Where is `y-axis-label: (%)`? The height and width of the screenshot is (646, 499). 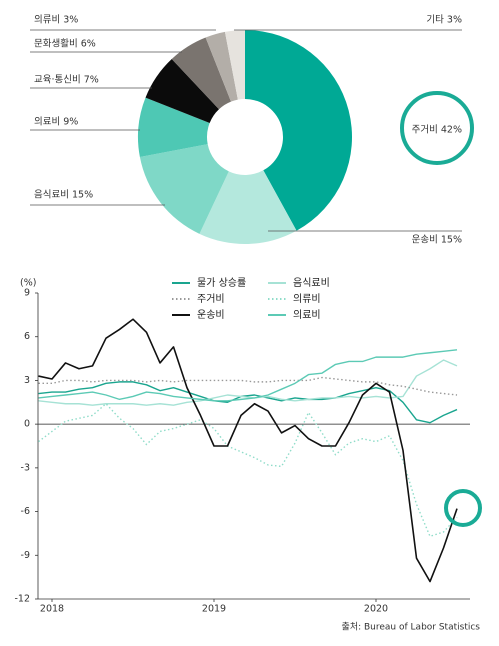
y-axis-label: (%) is located at coordinates (28, 283).